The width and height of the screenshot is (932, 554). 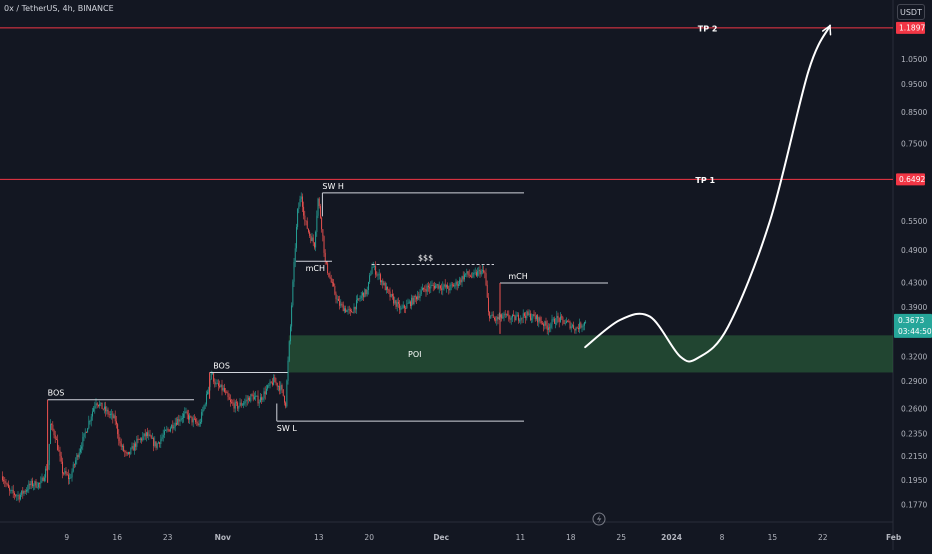 What do you see at coordinates (910, 27) in the screenshot?
I see `tp2-price-badge-bg` at bounding box center [910, 27].